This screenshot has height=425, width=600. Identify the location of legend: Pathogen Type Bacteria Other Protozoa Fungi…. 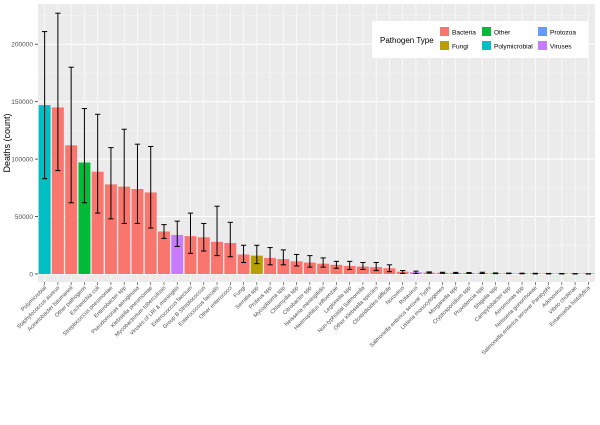
(480, 39).